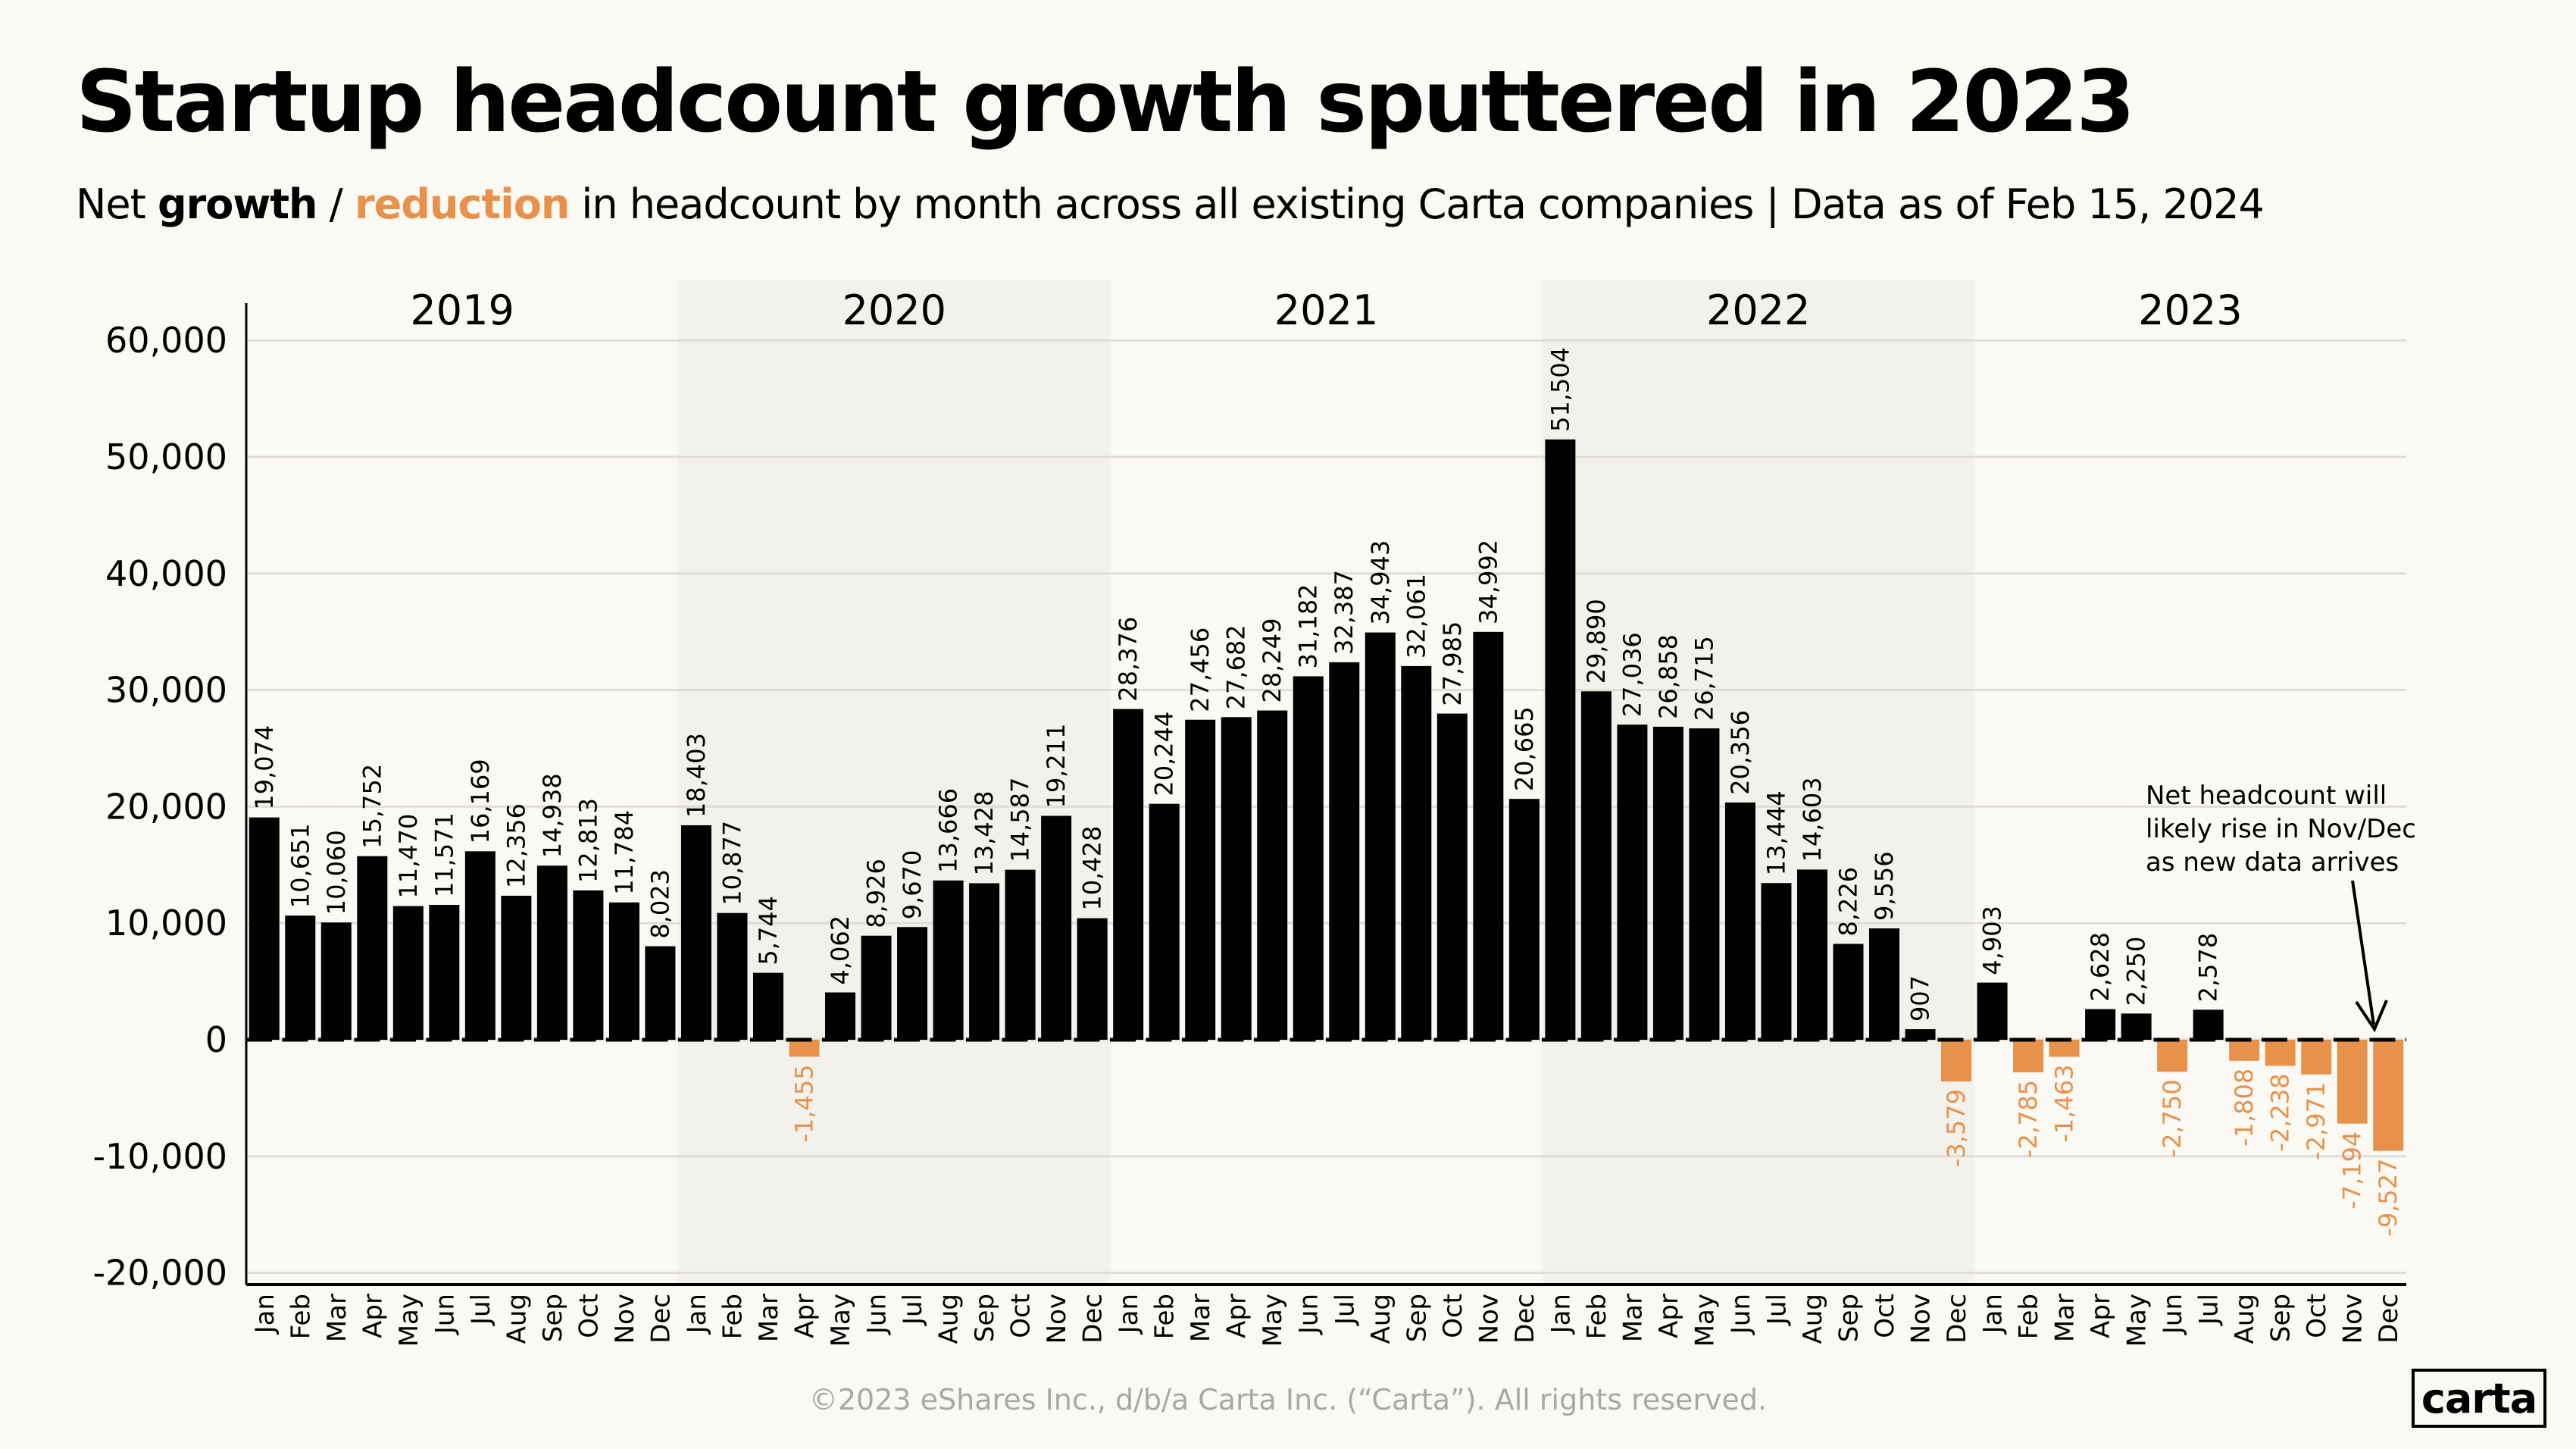 Image resolution: width=2576 pixels, height=1449 pixels. I want to click on data-label: 2,250, so click(2136, 972).